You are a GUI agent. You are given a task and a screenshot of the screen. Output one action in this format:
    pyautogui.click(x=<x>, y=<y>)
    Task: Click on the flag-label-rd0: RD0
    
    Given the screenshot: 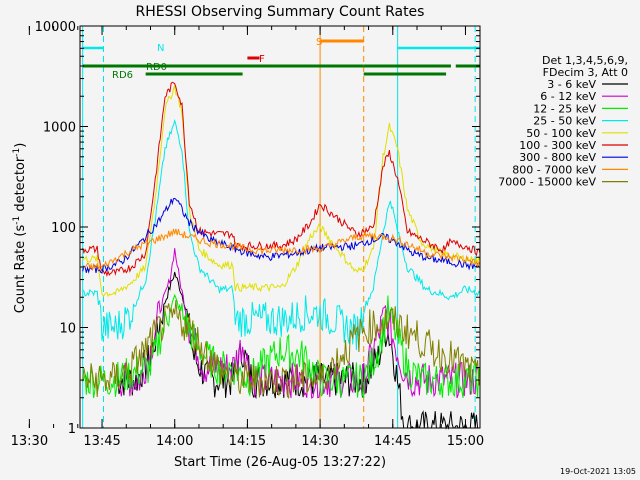 What is the action you would take?
    pyautogui.click(x=156, y=67)
    